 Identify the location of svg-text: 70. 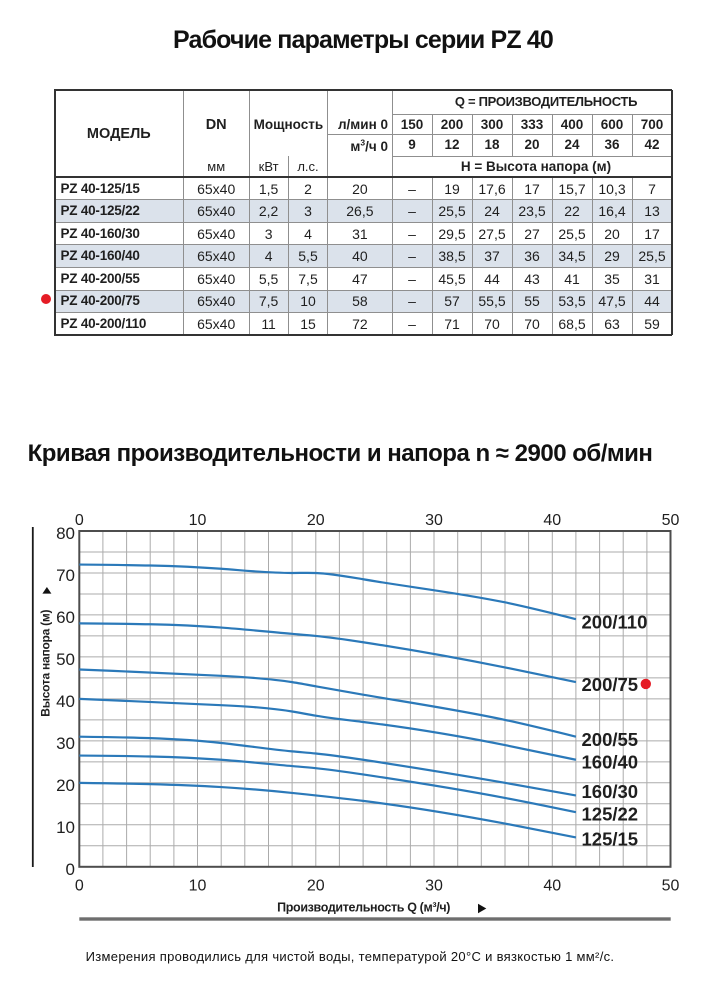
(65, 575).